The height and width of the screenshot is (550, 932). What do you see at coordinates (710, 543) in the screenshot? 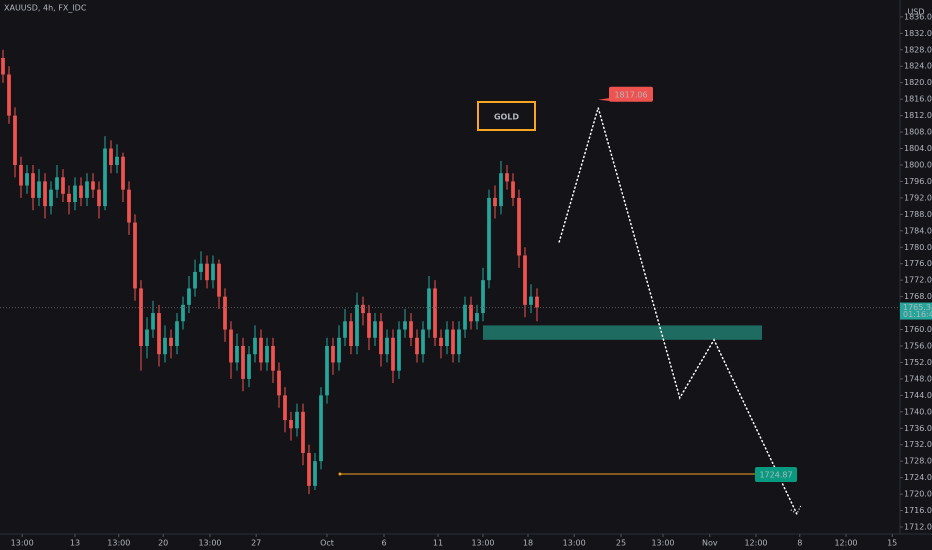
I see `x-tick-label: Nov` at bounding box center [710, 543].